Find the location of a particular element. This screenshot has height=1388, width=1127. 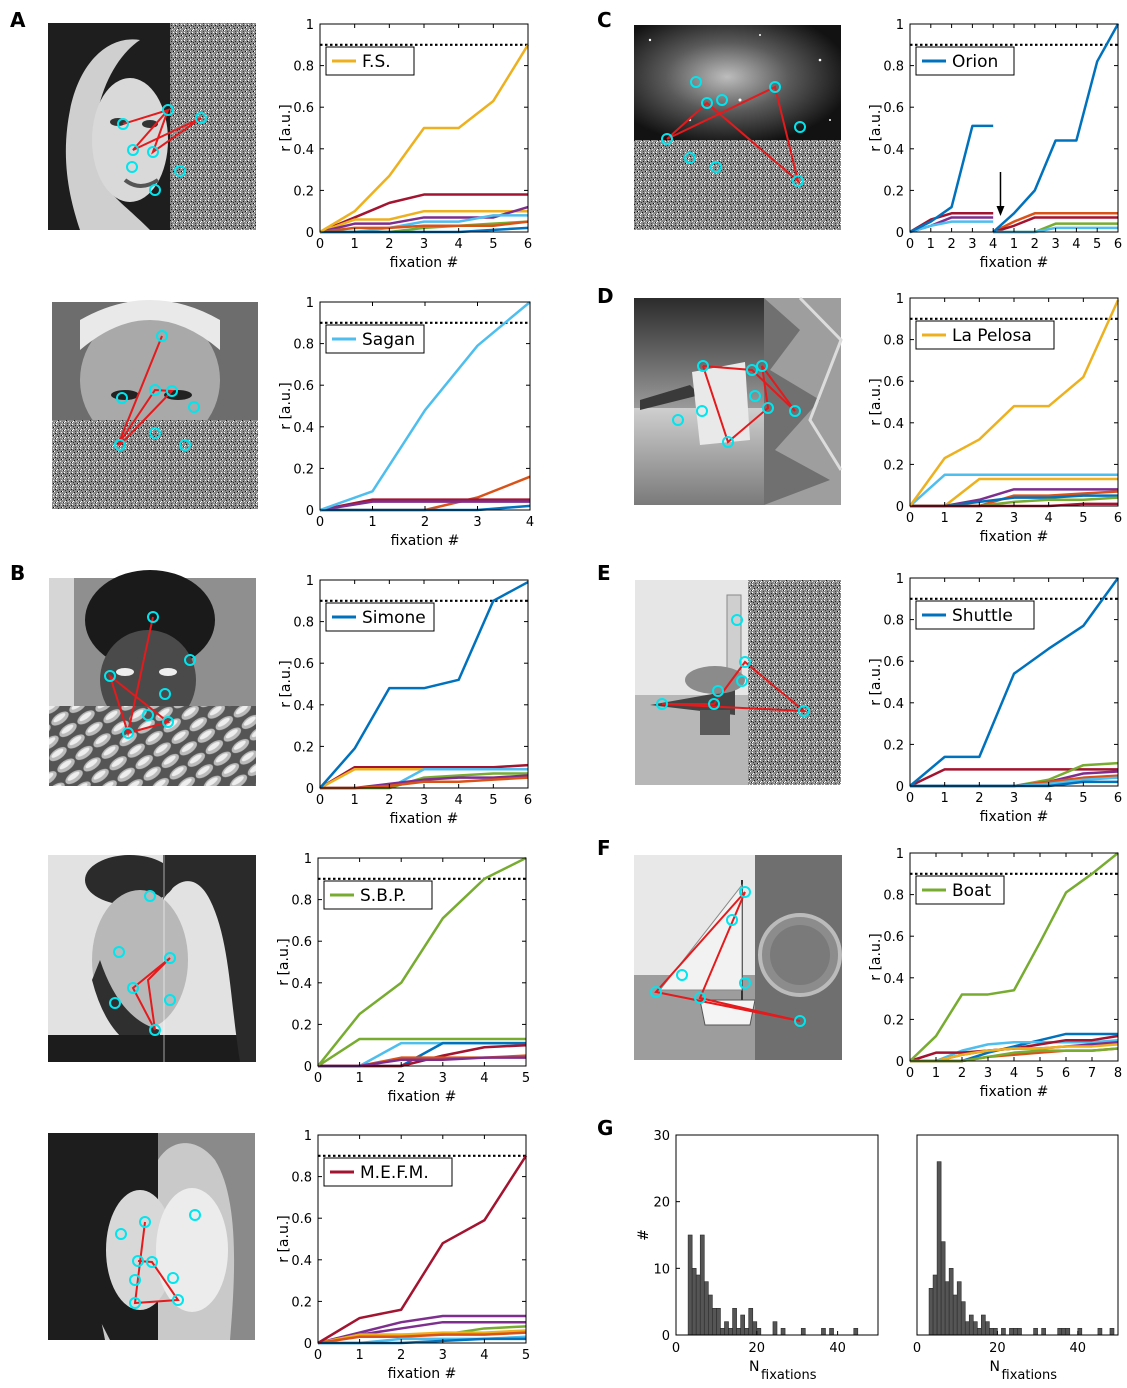

y-tick-label: 10 is located at coordinates (661, 1269).